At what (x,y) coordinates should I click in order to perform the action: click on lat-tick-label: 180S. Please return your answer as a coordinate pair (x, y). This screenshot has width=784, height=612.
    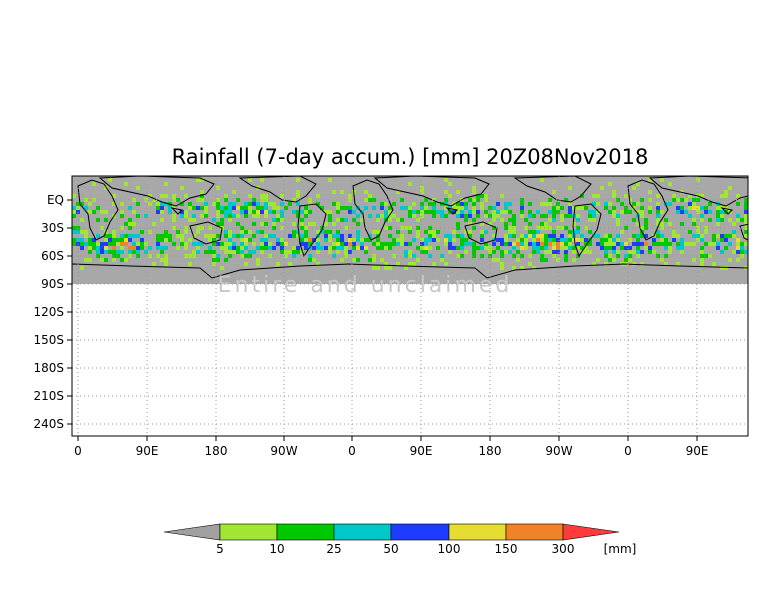
    Looking at the image, I should click on (48, 368).